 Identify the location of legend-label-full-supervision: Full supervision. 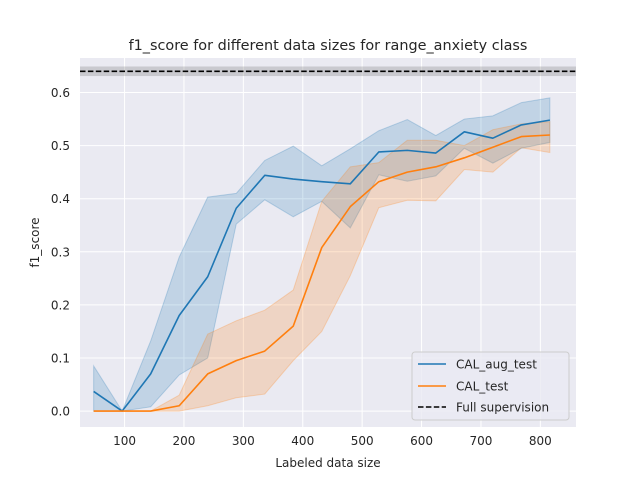
(502, 408).